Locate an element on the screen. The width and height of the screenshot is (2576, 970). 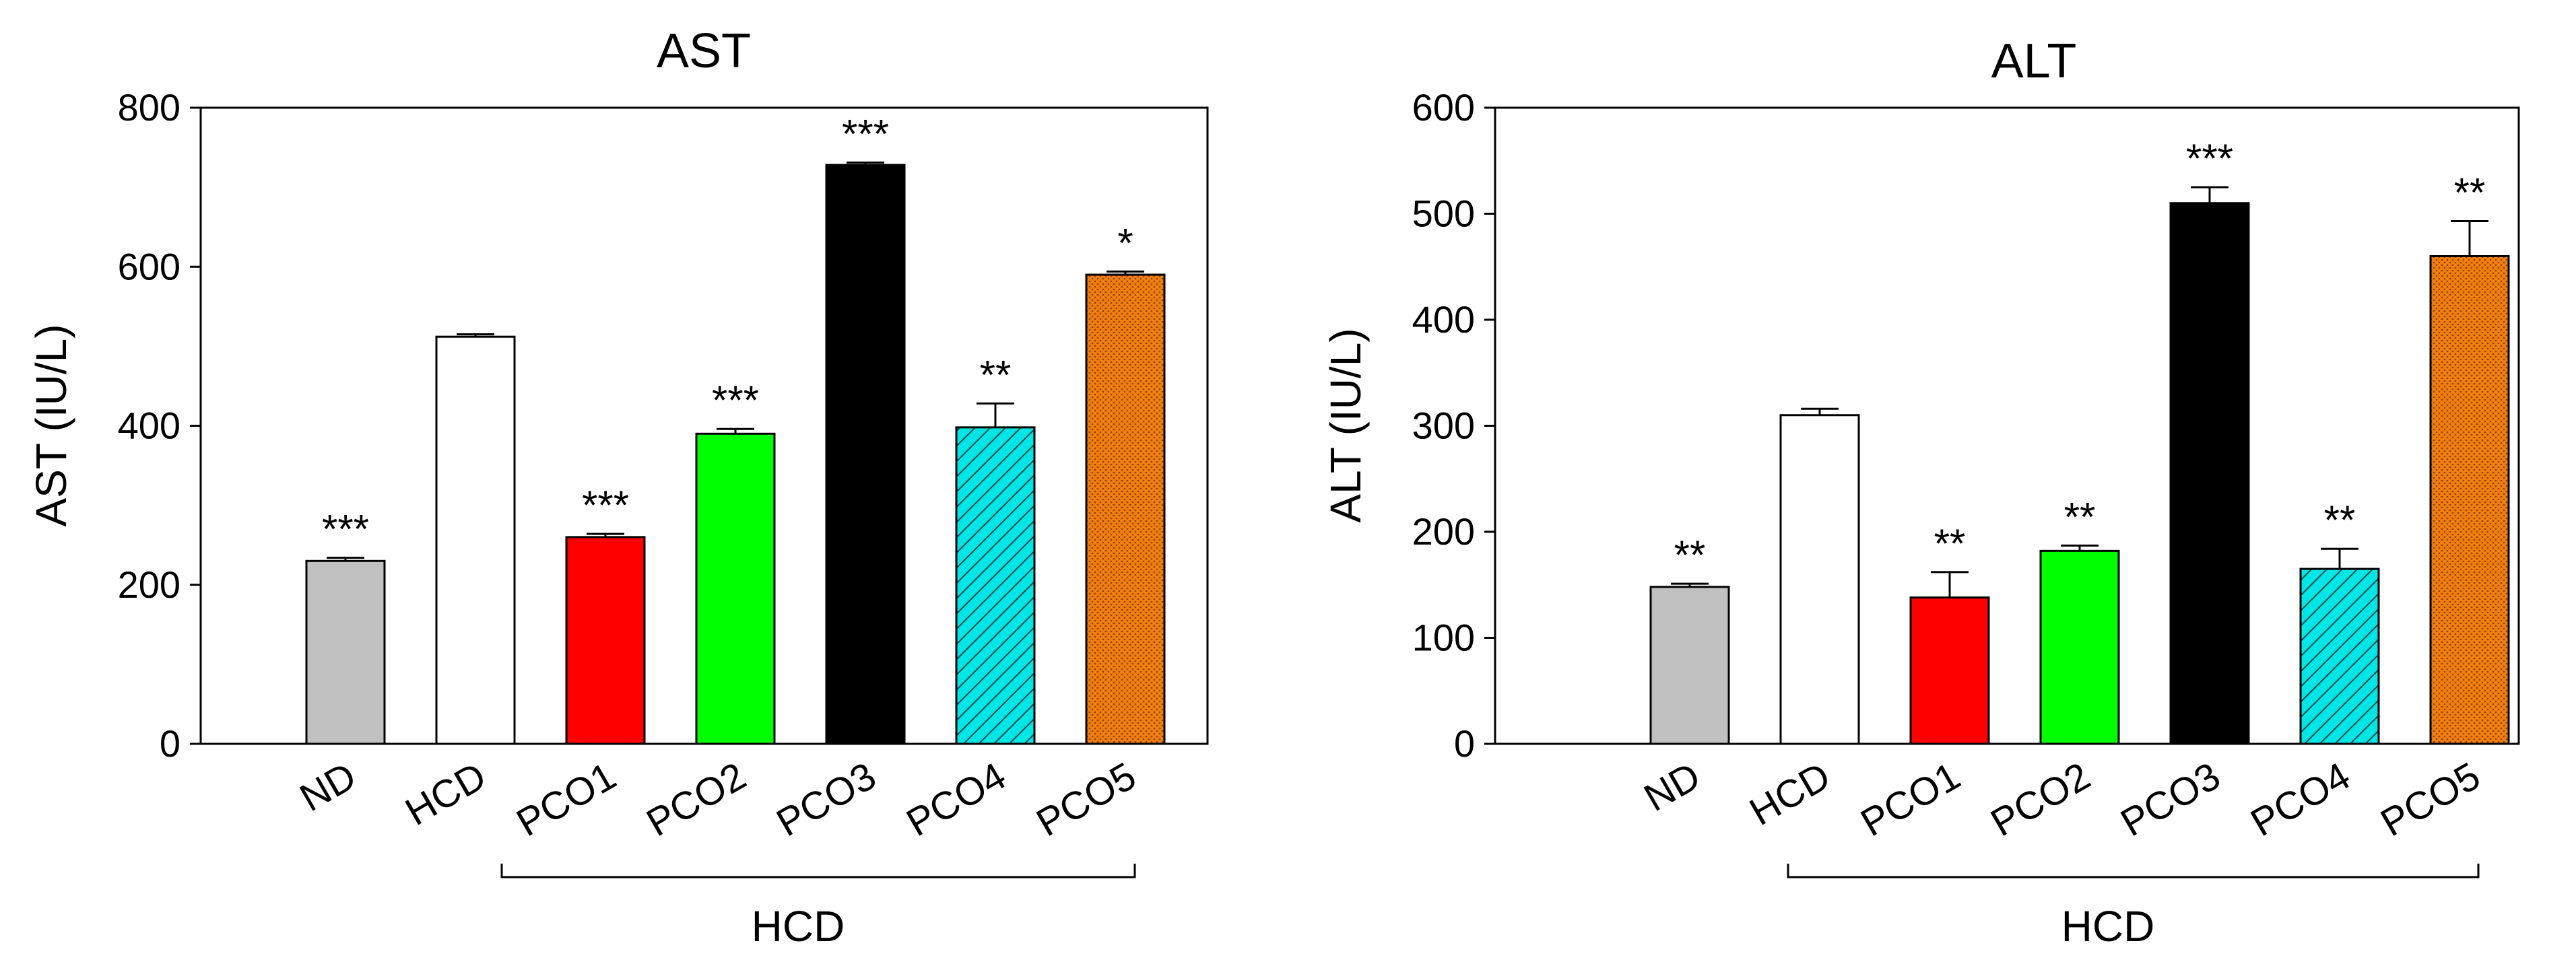
y-tick-label: 500 is located at coordinates (1443, 214).